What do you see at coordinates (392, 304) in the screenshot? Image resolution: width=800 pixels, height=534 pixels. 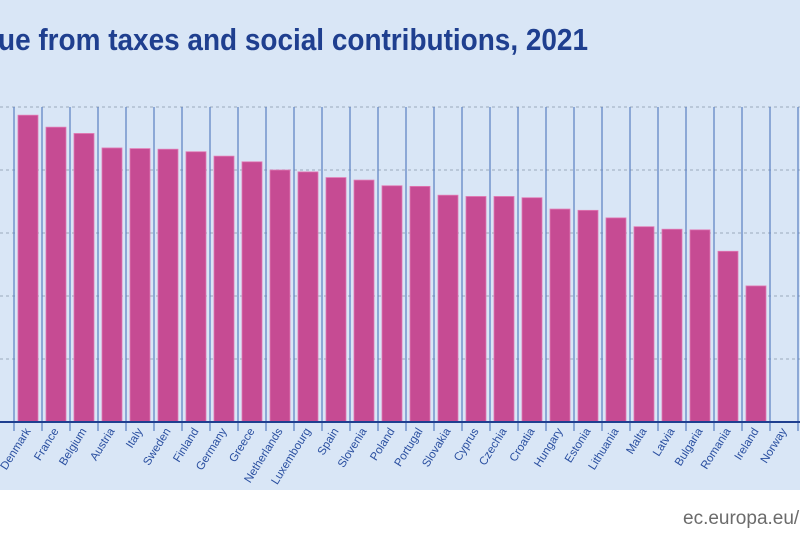 I see `bar-poland` at bounding box center [392, 304].